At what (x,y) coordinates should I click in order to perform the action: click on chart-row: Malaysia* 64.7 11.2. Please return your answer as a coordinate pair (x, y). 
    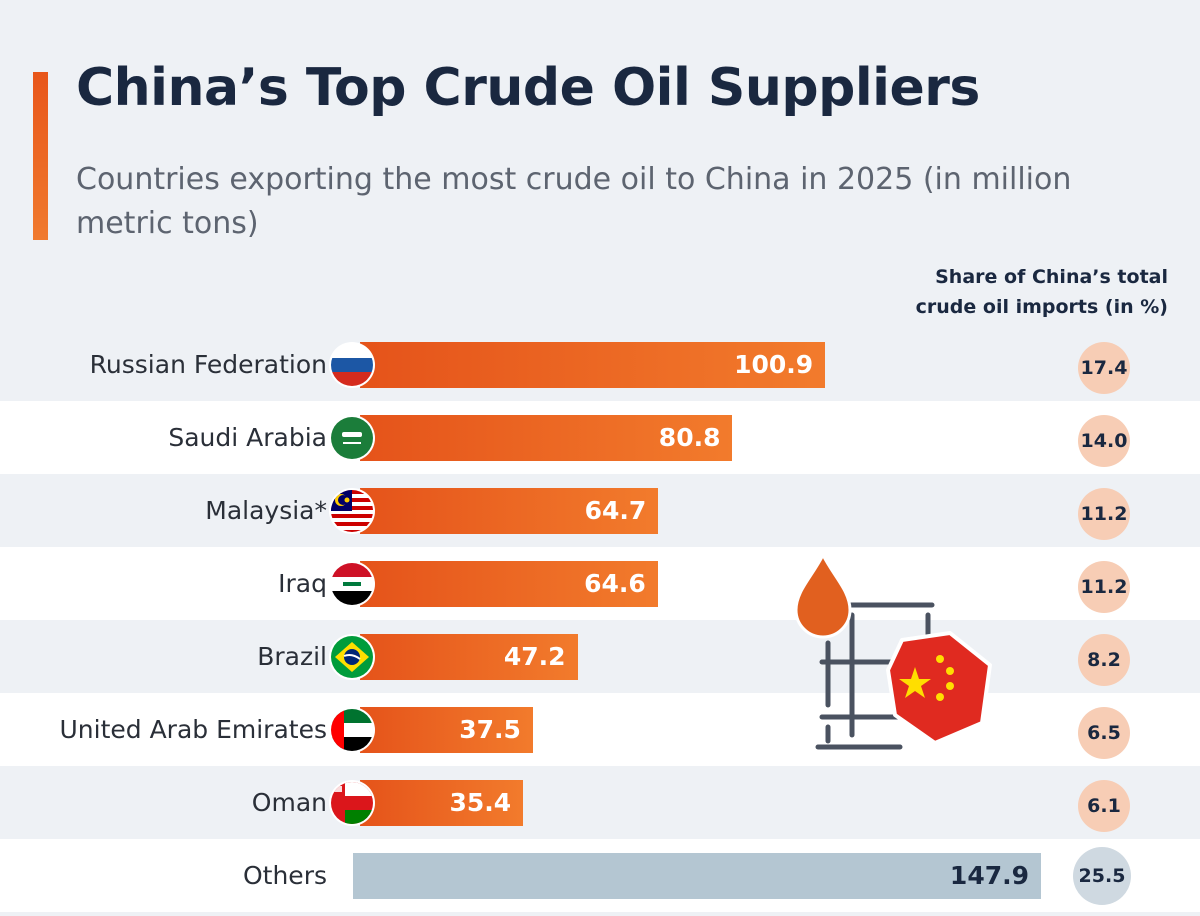
    Looking at the image, I should click on (600, 510).